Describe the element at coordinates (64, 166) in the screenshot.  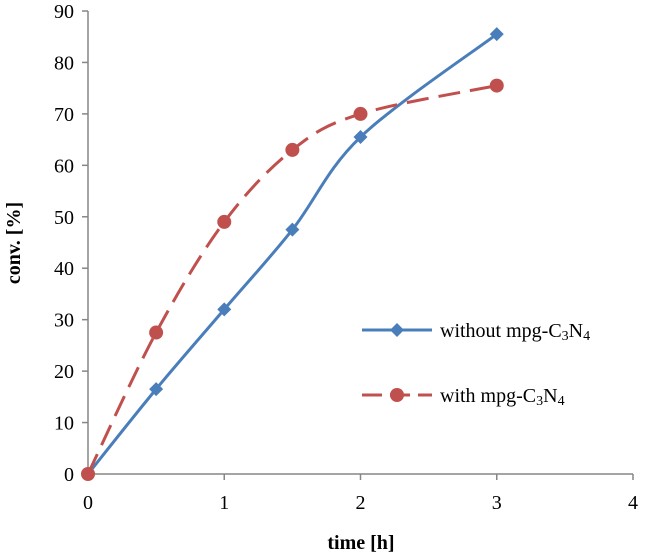
I see `y-tick-label: 60` at that location.